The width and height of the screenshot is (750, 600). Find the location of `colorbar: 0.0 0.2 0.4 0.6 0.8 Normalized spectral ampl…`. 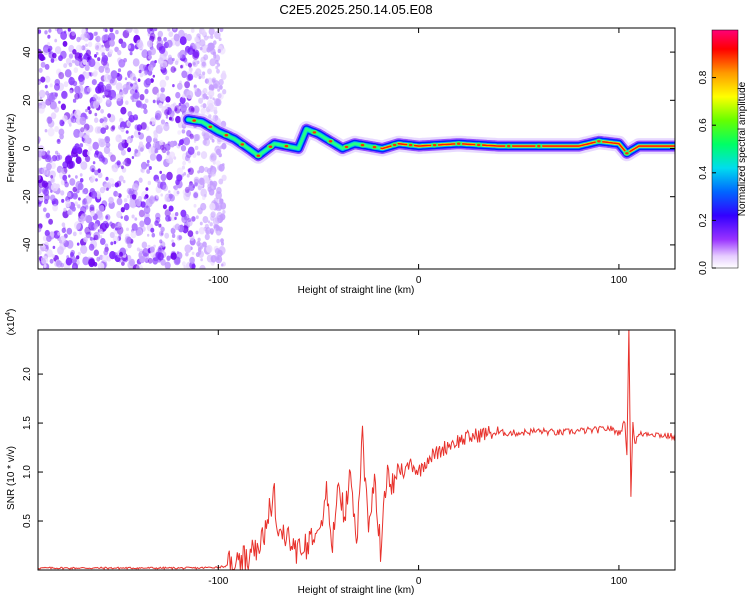

colorbar: 0.0 0.2 0.4 0.6 0.8 Normalized spectral ampl… is located at coordinates (723, 152).